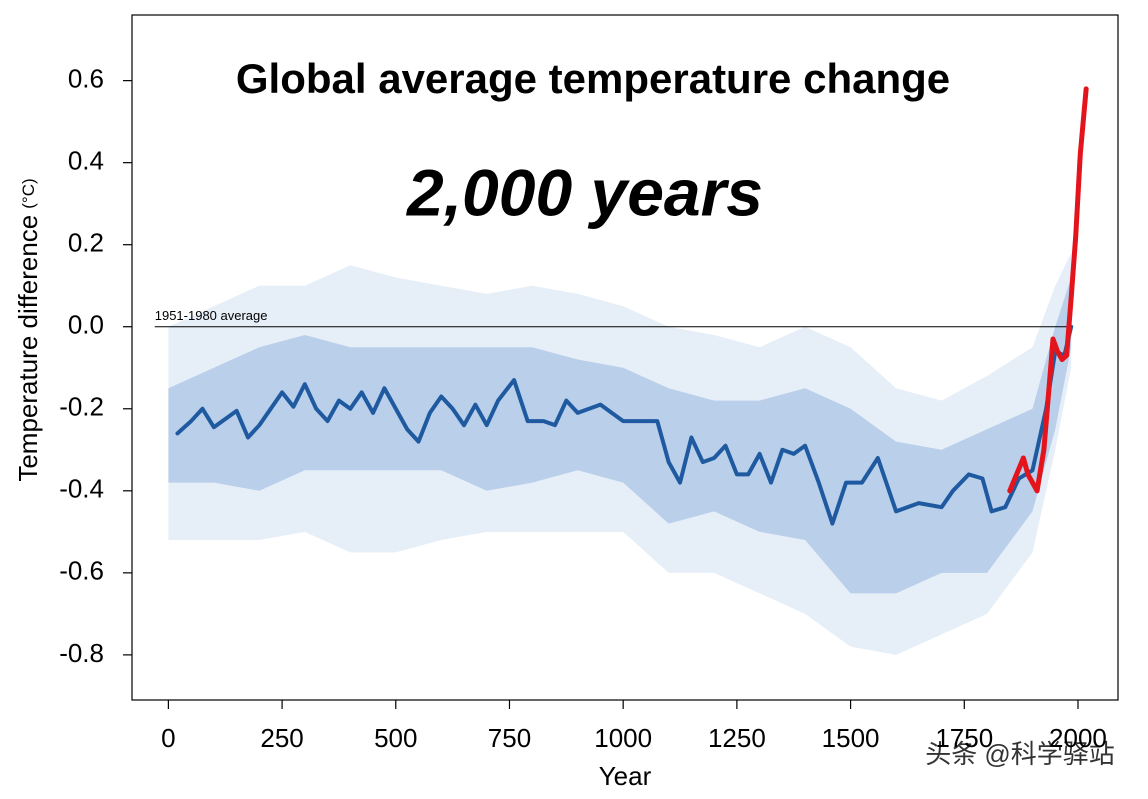 The width and height of the screenshot is (1148, 799). What do you see at coordinates (86, 161) in the screenshot?
I see `y-tick-label: 0.4` at bounding box center [86, 161].